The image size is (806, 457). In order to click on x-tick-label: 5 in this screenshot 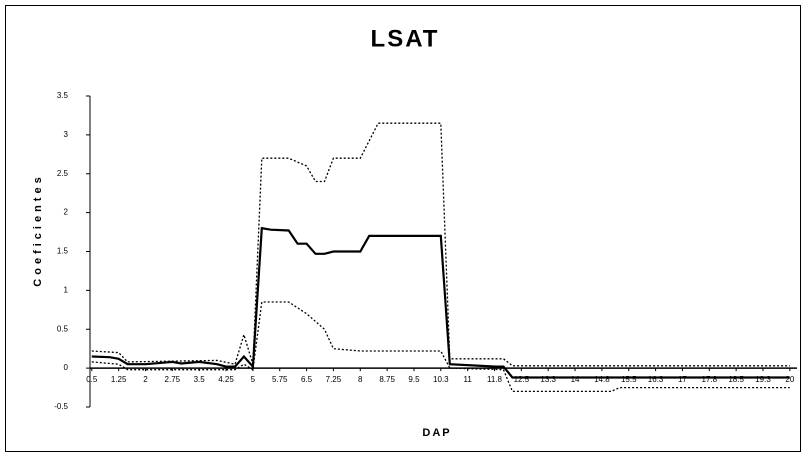, I will do `click(253, 379)`.